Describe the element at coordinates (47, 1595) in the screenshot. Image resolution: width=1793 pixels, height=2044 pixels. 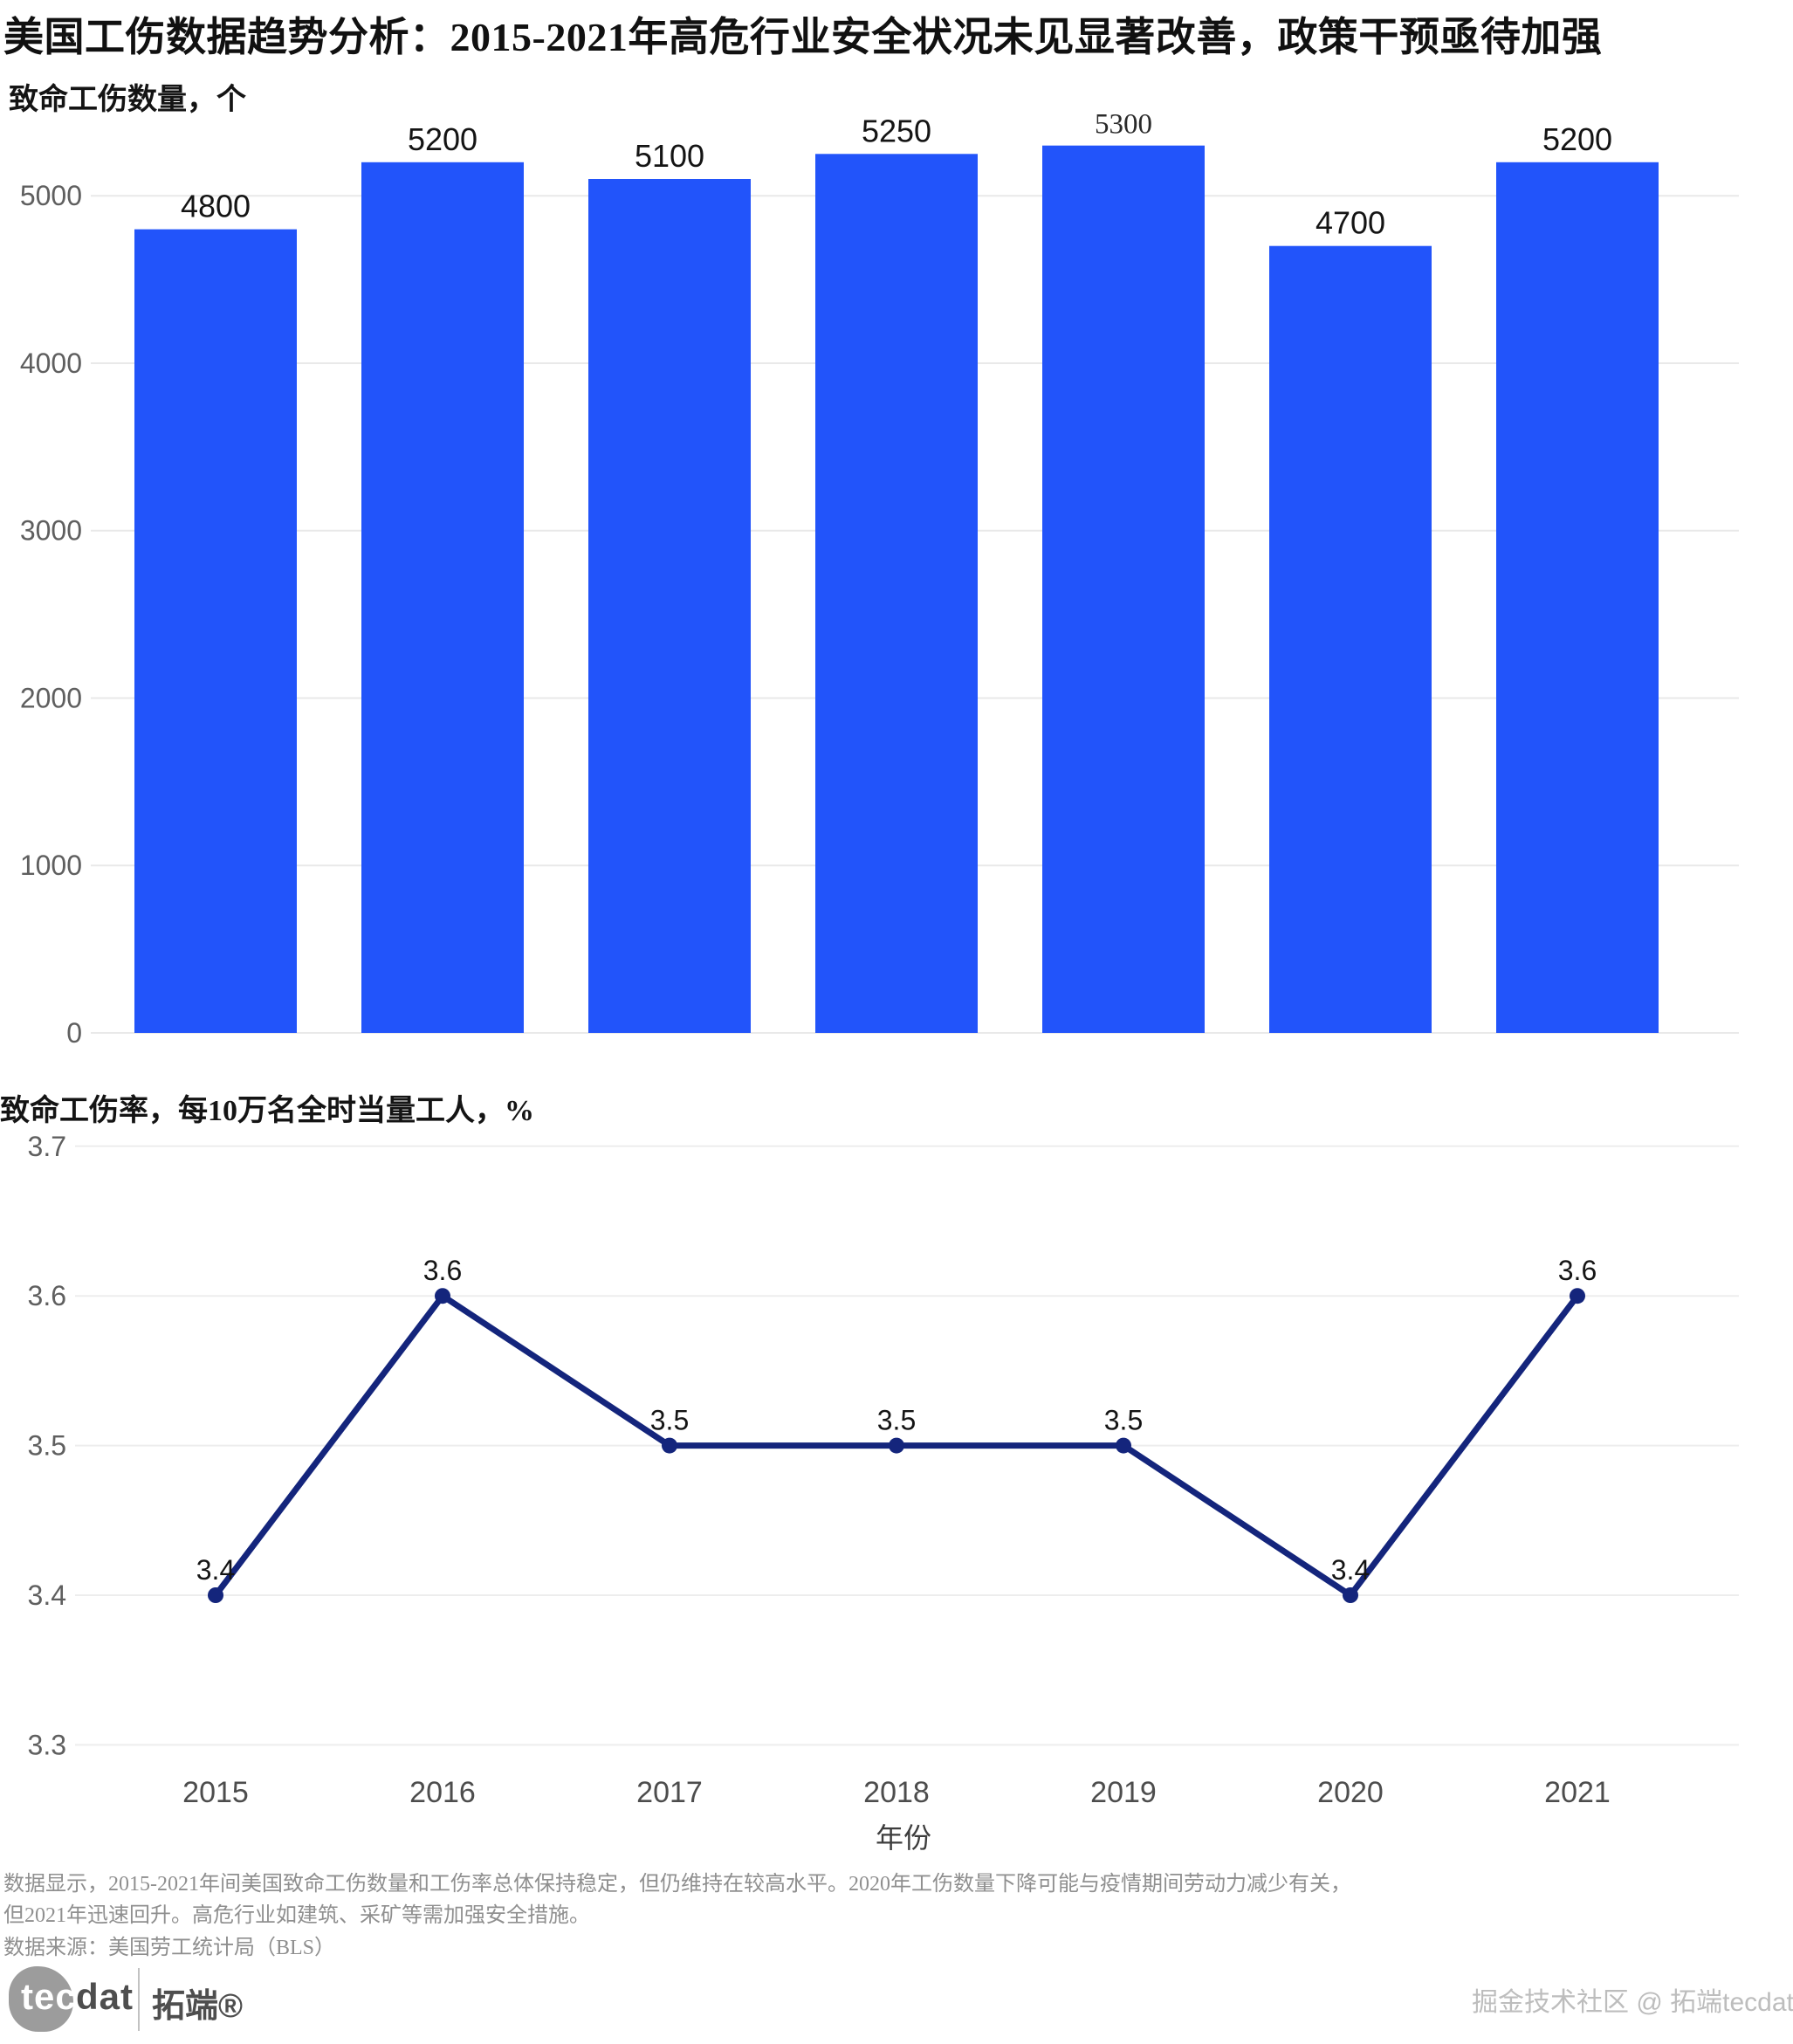
I see `line-y-axis-label: 3.4` at that location.